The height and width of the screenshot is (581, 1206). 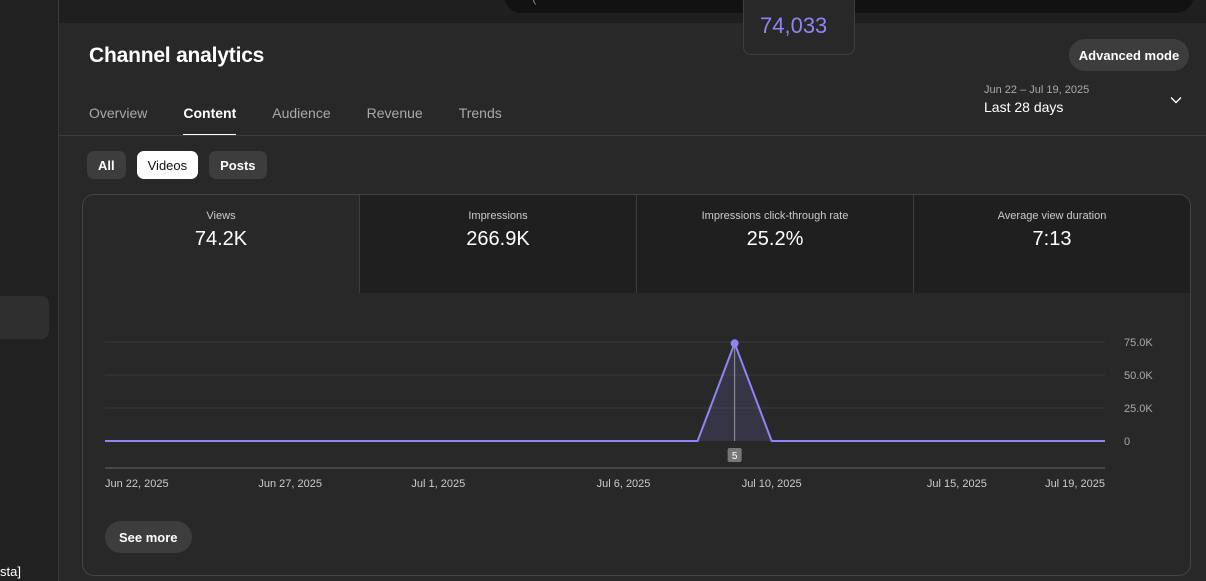 What do you see at coordinates (624, 484) in the screenshot?
I see `x-tick-label: Jul 6, 2025` at bounding box center [624, 484].